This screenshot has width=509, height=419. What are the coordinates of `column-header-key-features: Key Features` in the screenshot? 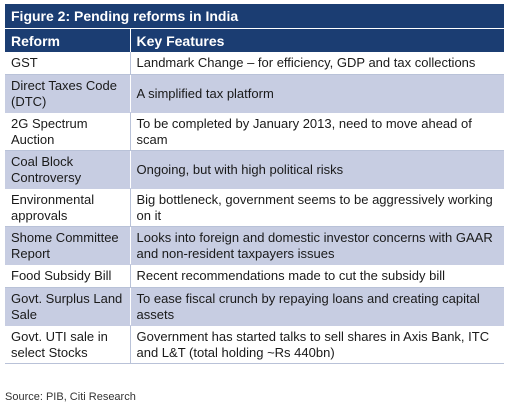 It's located at (317, 40).